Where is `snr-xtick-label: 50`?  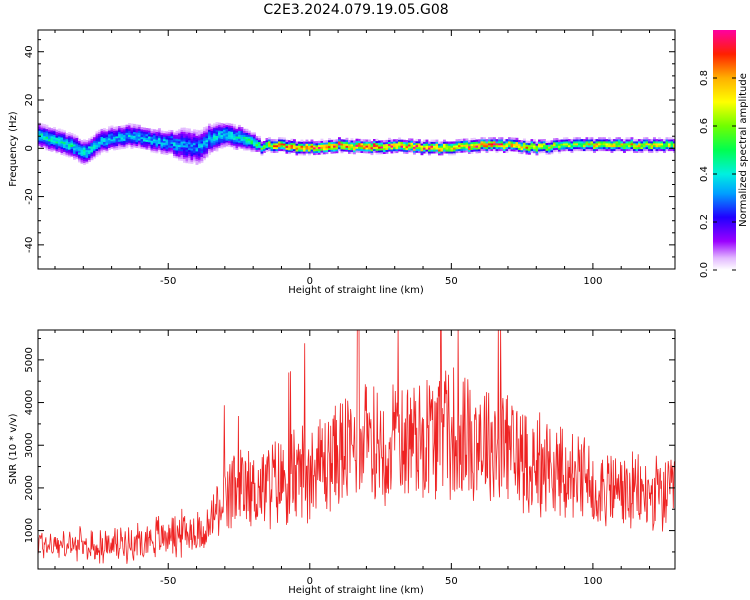 snr-xtick-label: 50 is located at coordinates (451, 581).